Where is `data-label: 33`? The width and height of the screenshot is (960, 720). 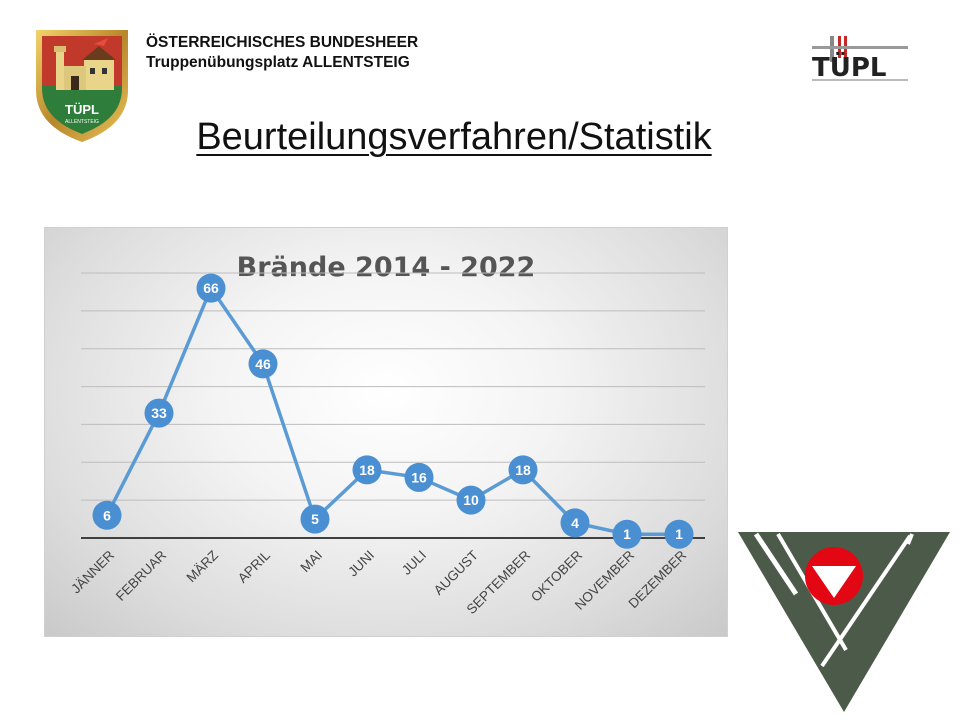 data-label: 33 is located at coordinates (159, 413).